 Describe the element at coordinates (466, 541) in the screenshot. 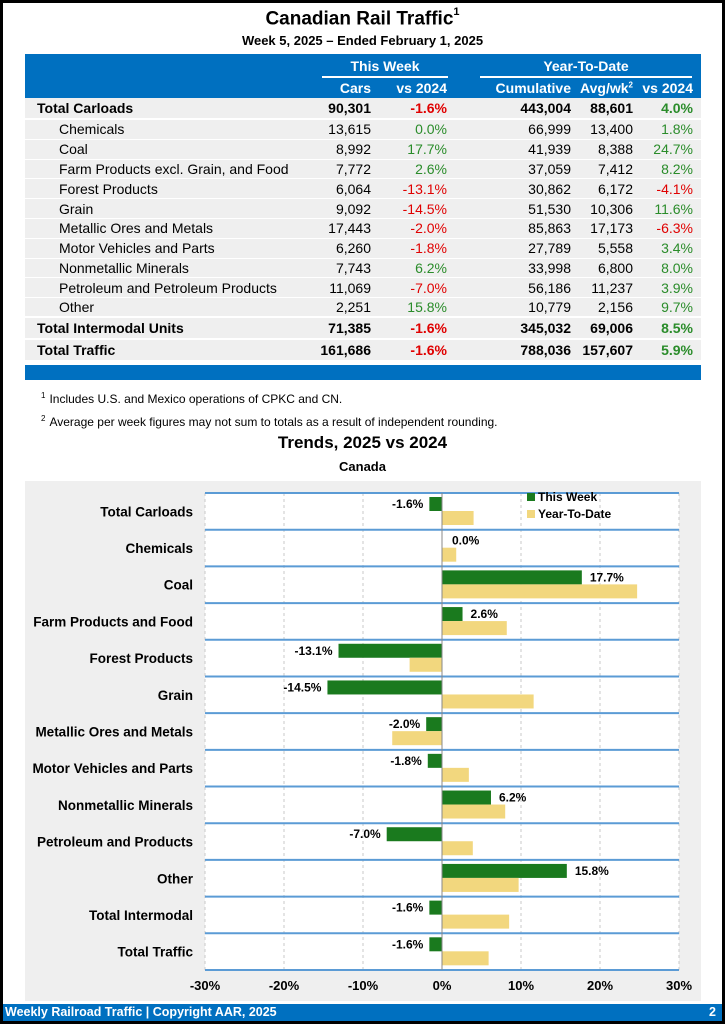

I see `data-label-this-week: 0.0%` at that location.